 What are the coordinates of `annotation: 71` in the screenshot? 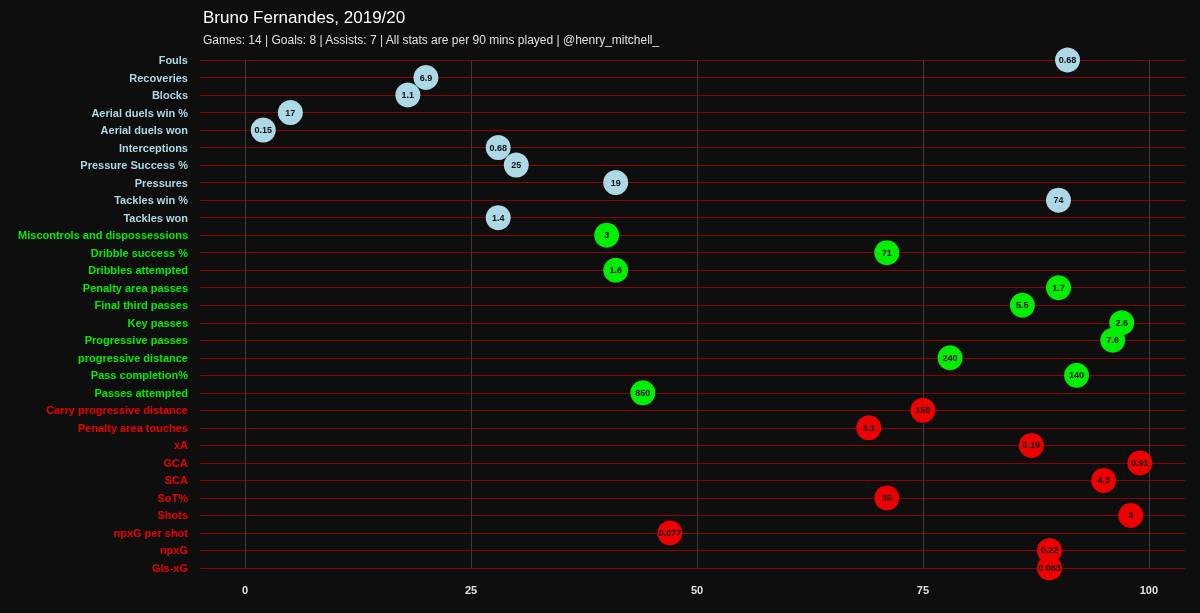 It's located at (886, 252).